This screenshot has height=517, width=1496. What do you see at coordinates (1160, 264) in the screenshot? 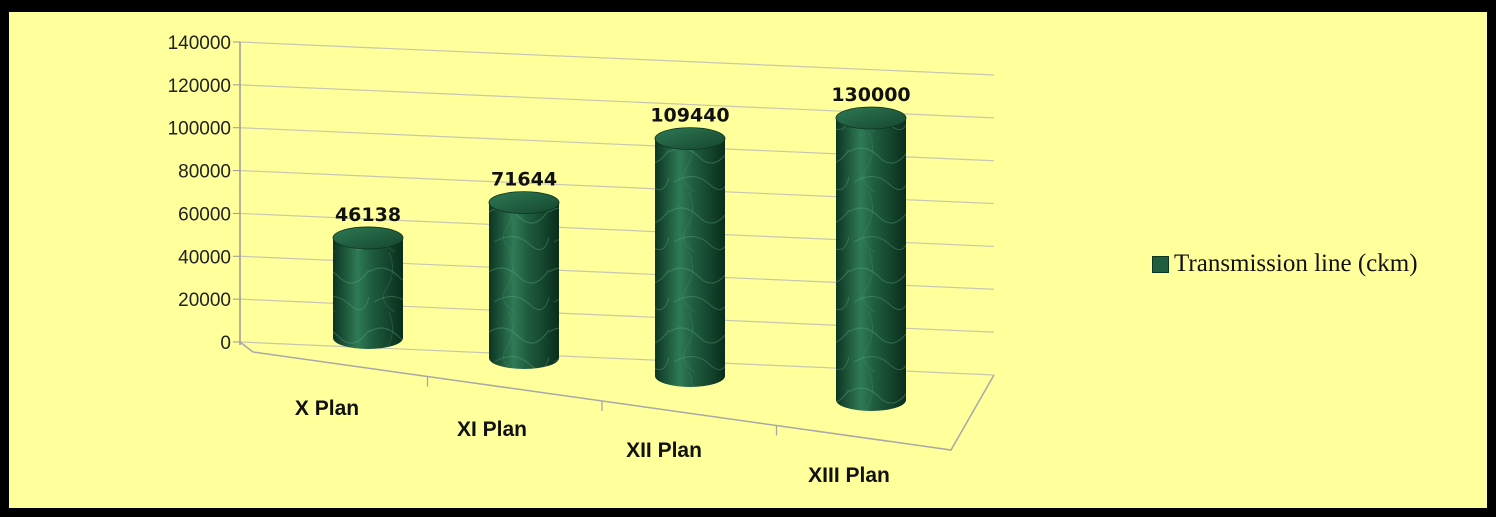
I see `legend-swatch` at bounding box center [1160, 264].